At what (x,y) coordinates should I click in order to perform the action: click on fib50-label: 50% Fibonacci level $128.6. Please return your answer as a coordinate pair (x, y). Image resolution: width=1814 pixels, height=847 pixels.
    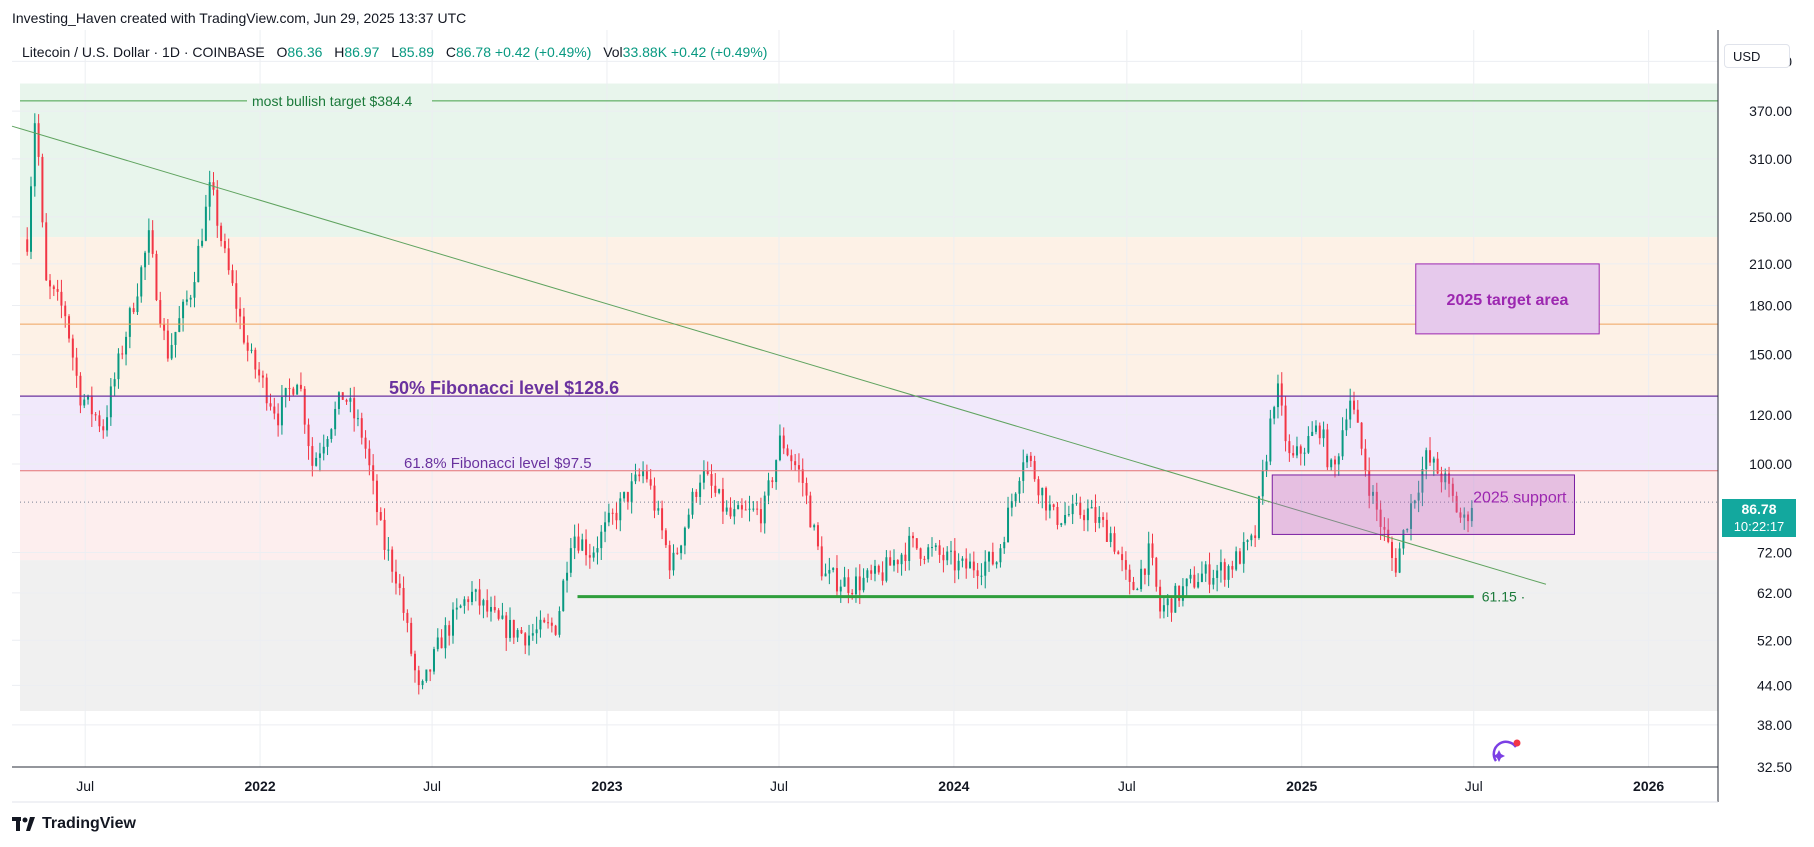
    Looking at the image, I should click on (504, 388).